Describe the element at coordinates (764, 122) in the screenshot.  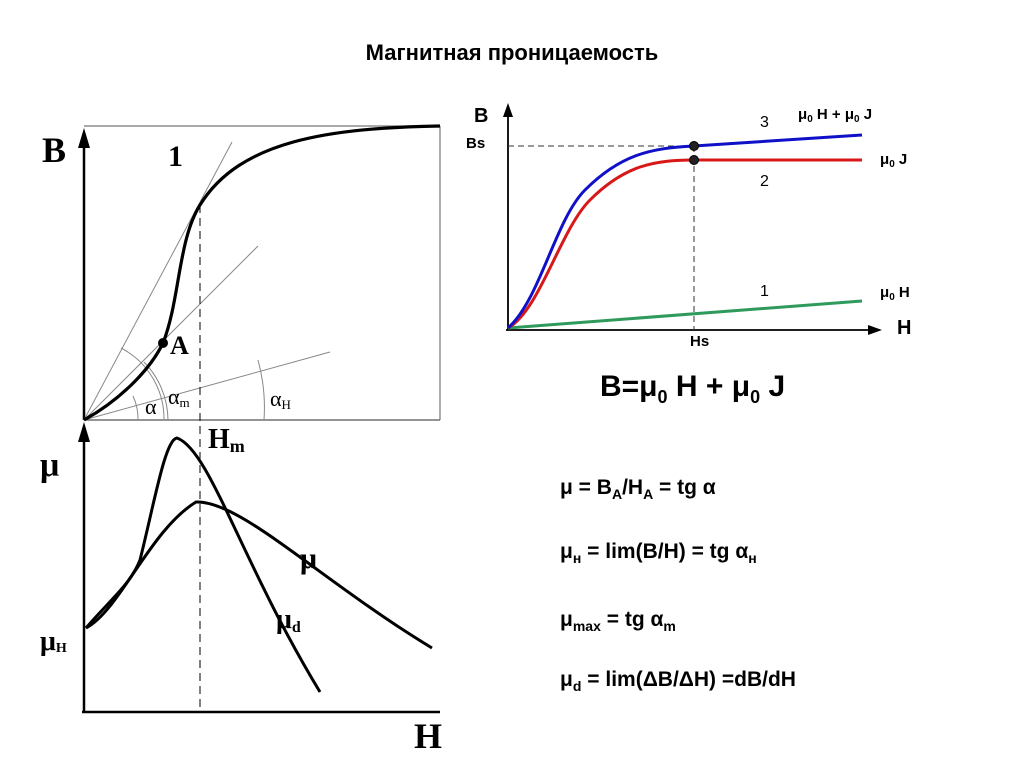
I see `curve-3-number: 3` at that location.